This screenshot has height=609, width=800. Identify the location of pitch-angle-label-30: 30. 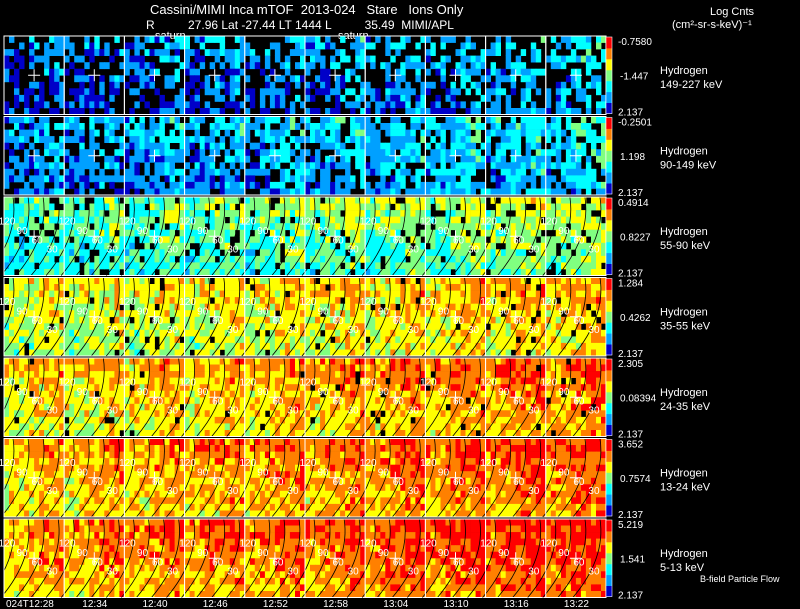
(173, 250).